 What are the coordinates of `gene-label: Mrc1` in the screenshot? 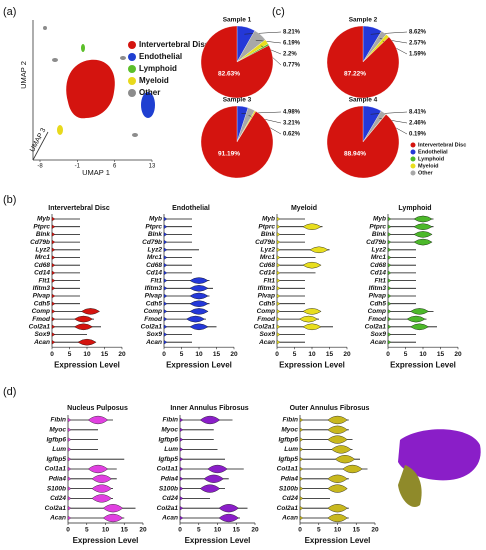 It's located at (43, 257).